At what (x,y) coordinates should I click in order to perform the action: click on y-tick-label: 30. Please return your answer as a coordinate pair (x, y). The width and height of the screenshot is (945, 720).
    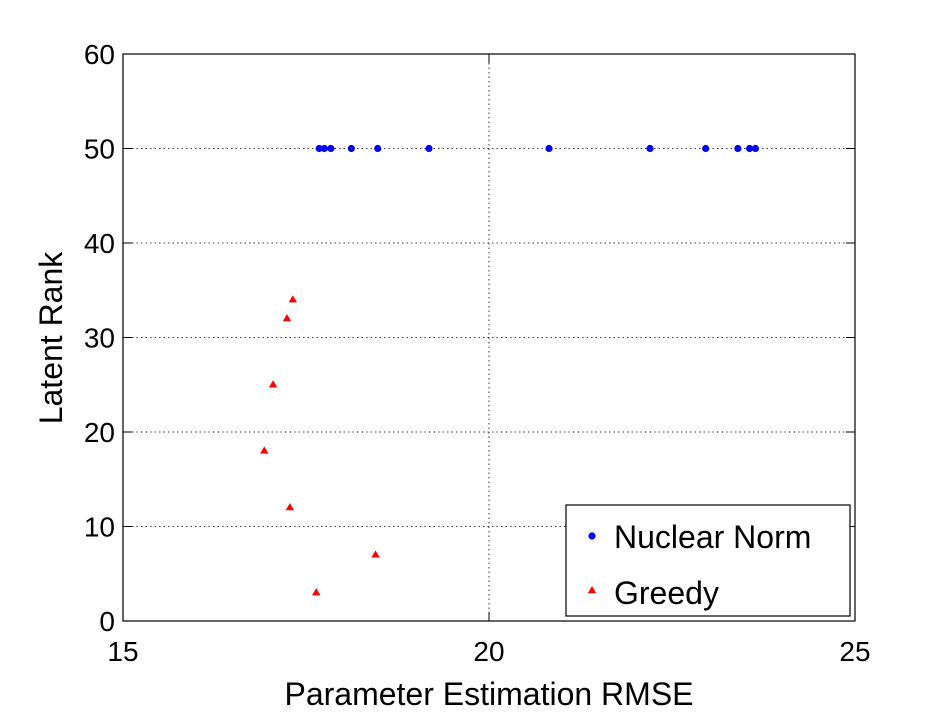
    Looking at the image, I should click on (99, 338).